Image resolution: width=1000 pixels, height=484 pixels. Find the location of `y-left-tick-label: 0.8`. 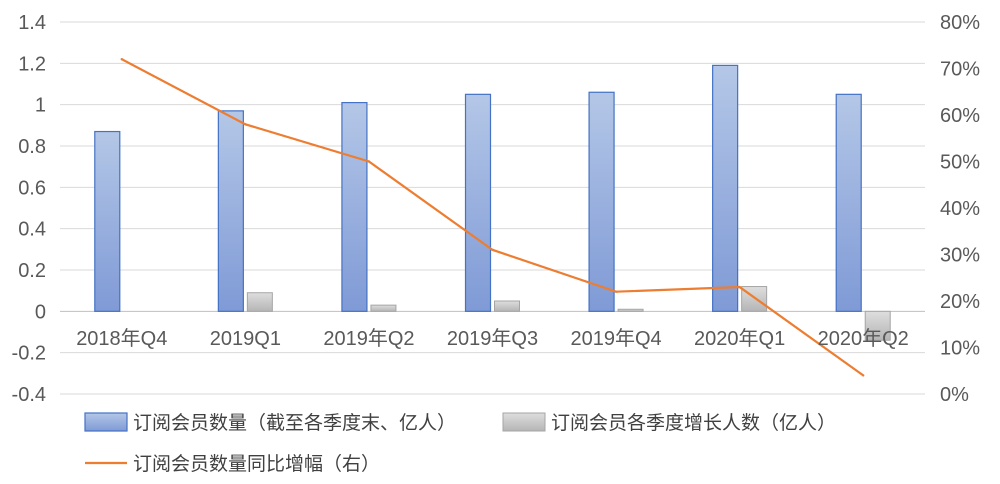

y-left-tick-label: 0.8 is located at coordinates (32, 147).